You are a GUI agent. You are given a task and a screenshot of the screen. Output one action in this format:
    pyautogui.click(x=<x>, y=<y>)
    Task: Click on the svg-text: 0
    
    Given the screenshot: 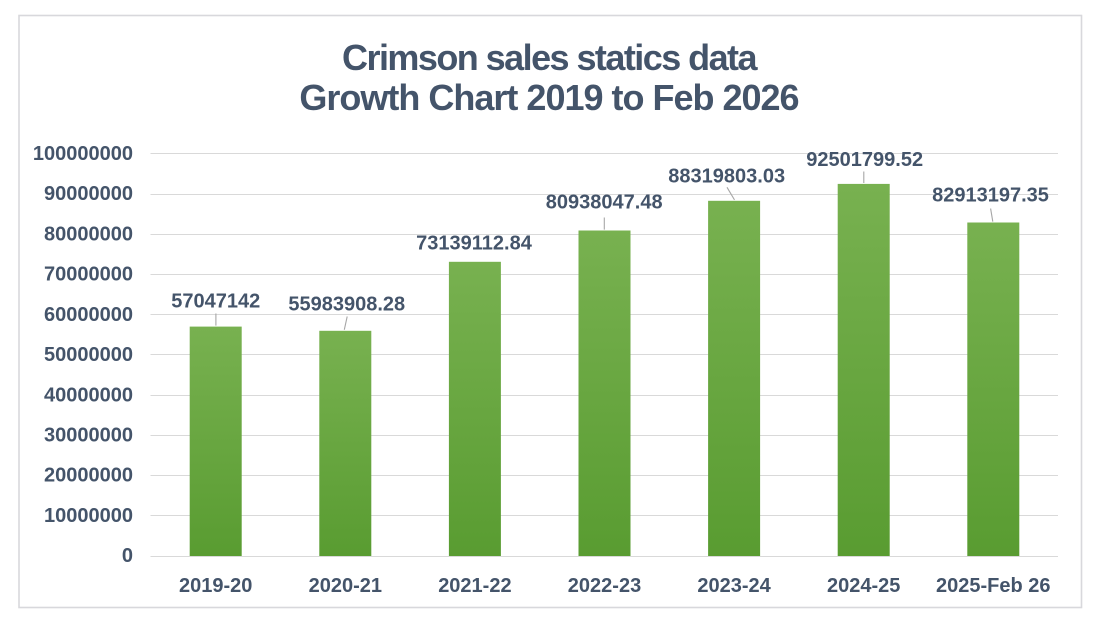 What is the action you would take?
    pyautogui.click(x=127, y=556)
    